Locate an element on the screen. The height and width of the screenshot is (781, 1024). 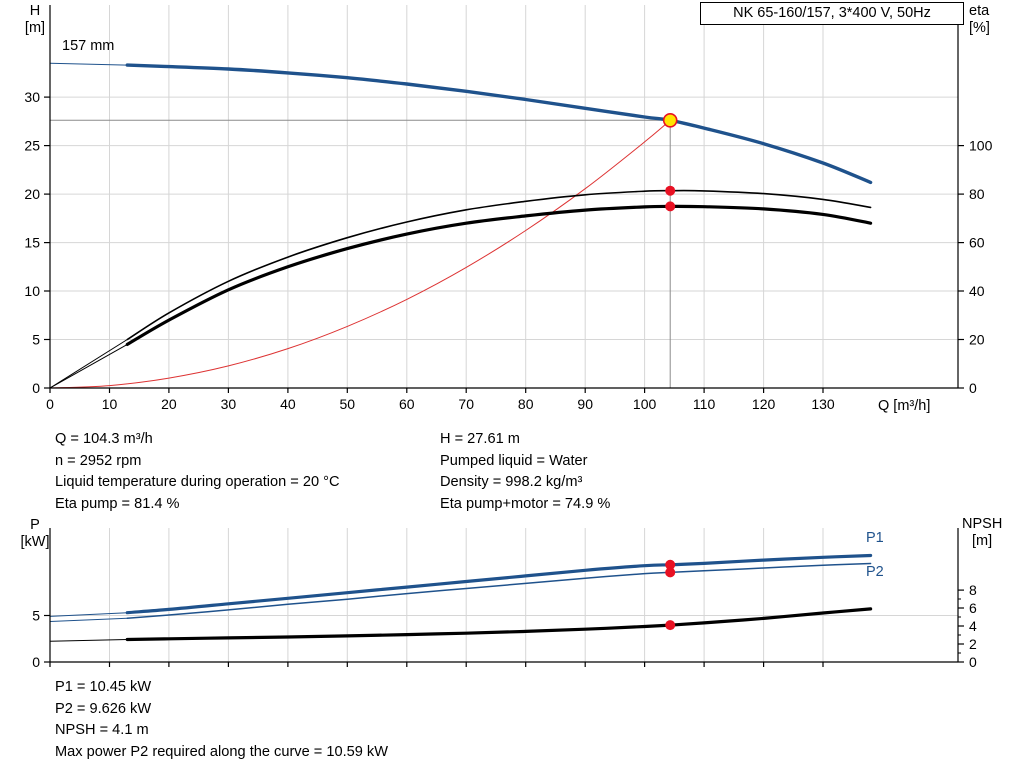
eta-pump-curve-extension is located at coordinates (88, 364).